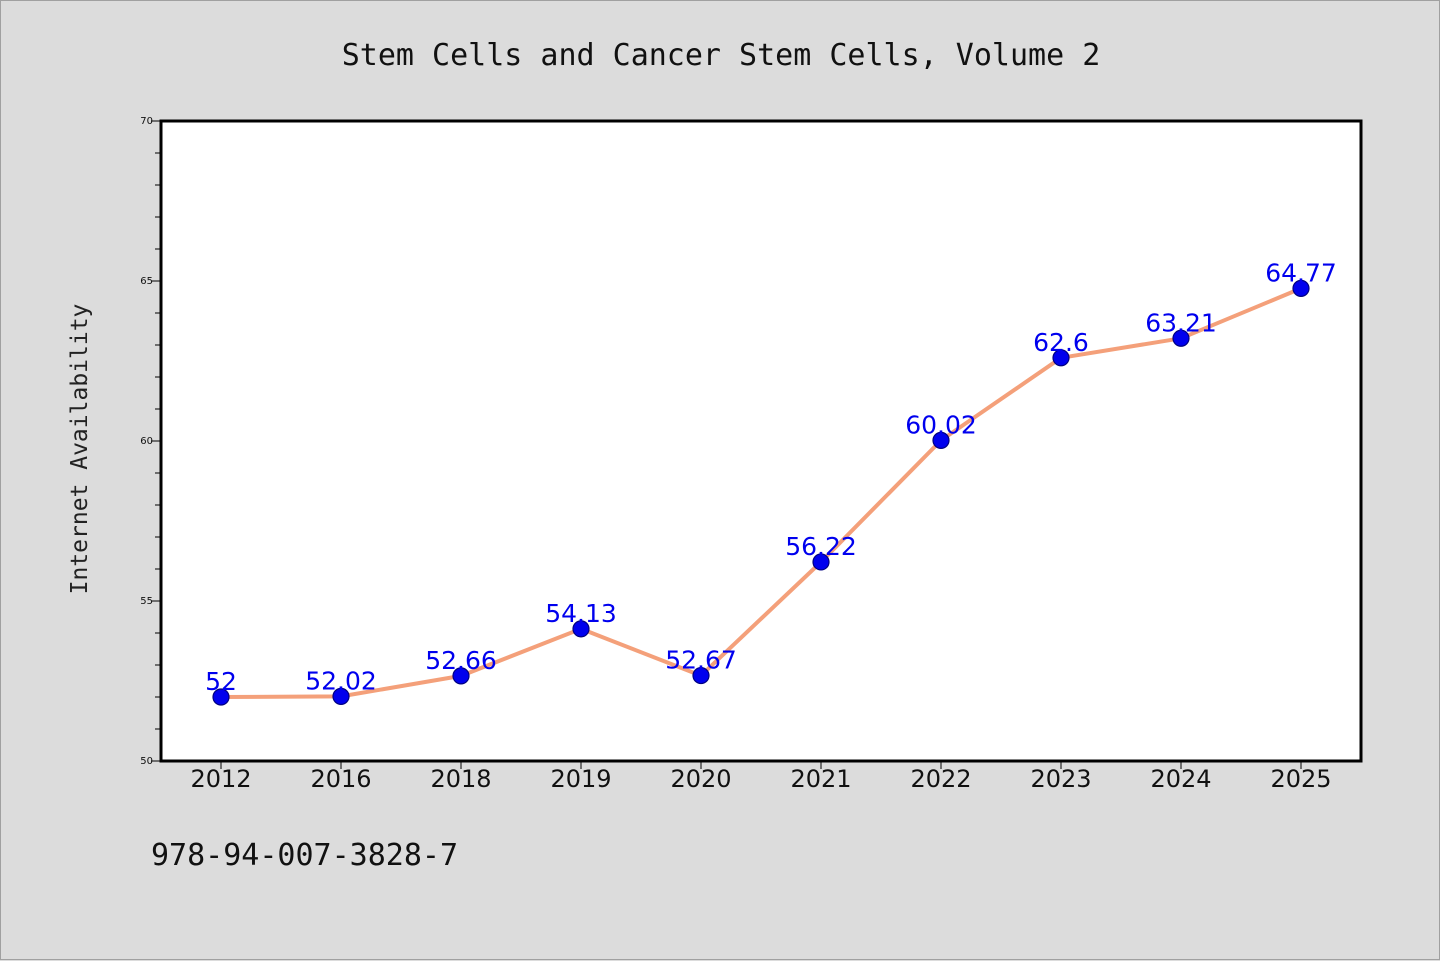 This screenshot has height=961, width=1440. Describe the element at coordinates (700, 779) in the screenshot. I see `x-tick-label: 2020` at that location.